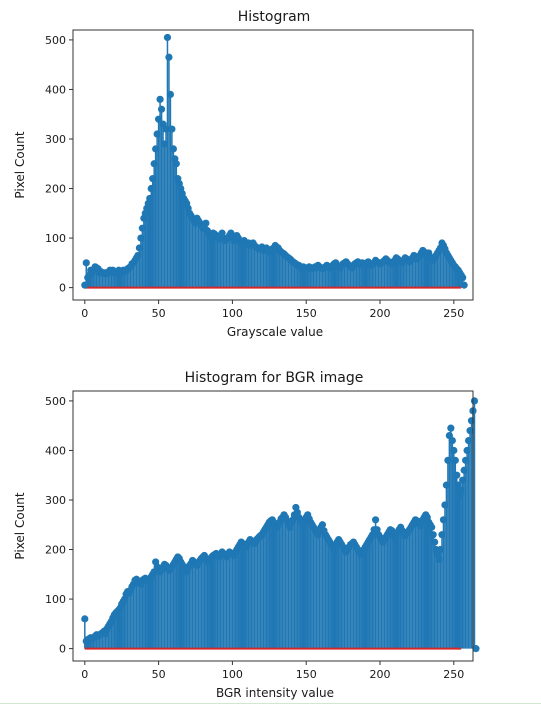  What do you see at coordinates (270, 703) in the screenshot?
I see `page-bottom-rule` at bounding box center [270, 703].